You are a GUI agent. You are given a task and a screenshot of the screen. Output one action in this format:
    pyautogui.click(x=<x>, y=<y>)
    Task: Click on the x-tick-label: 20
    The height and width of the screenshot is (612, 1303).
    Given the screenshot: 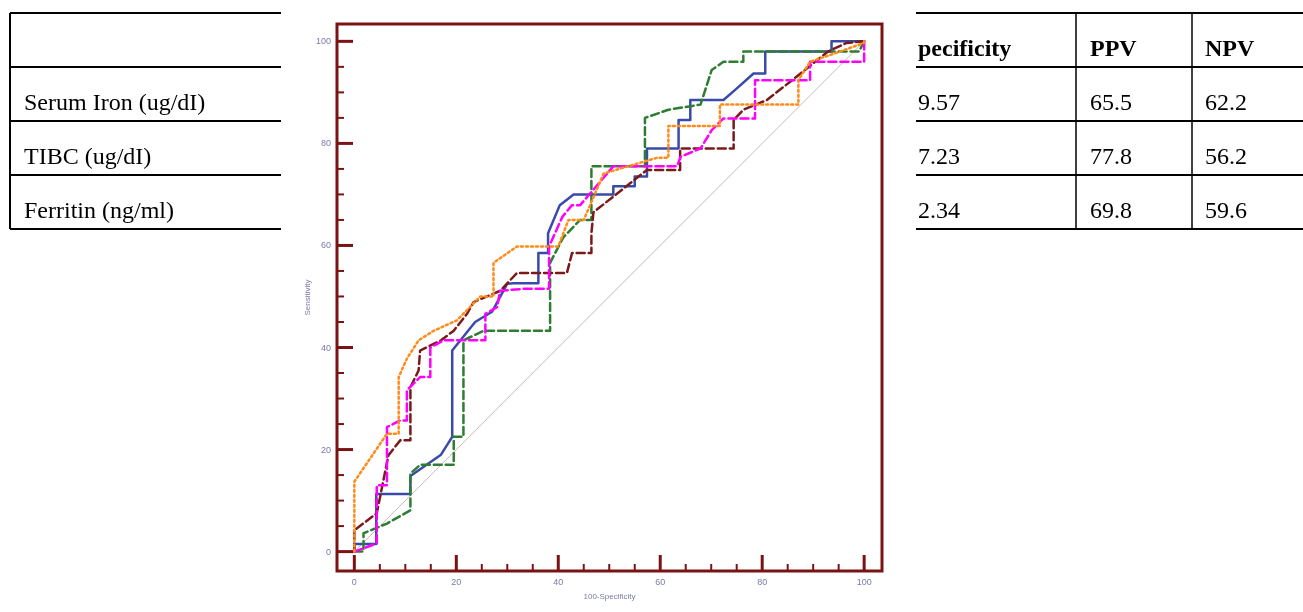 What is the action you would take?
    pyautogui.click(x=456, y=582)
    